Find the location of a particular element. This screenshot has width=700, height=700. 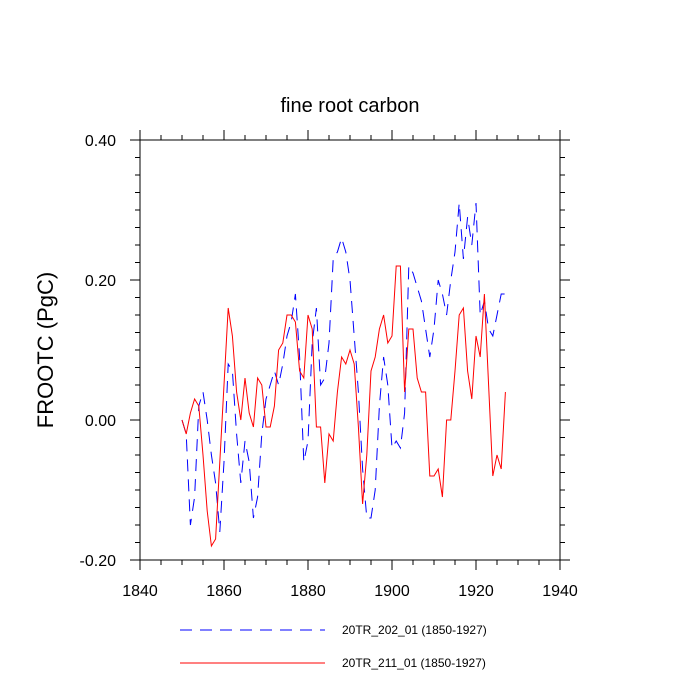

x-tick-label: 1940 is located at coordinates (560, 591).